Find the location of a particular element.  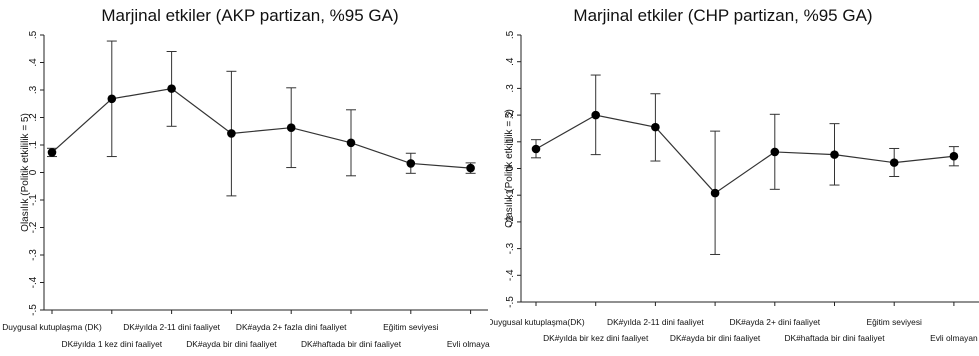

chart-title: Marjinal etkiler (AKP partizan, %95 GA) is located at coordinates (249, 15).